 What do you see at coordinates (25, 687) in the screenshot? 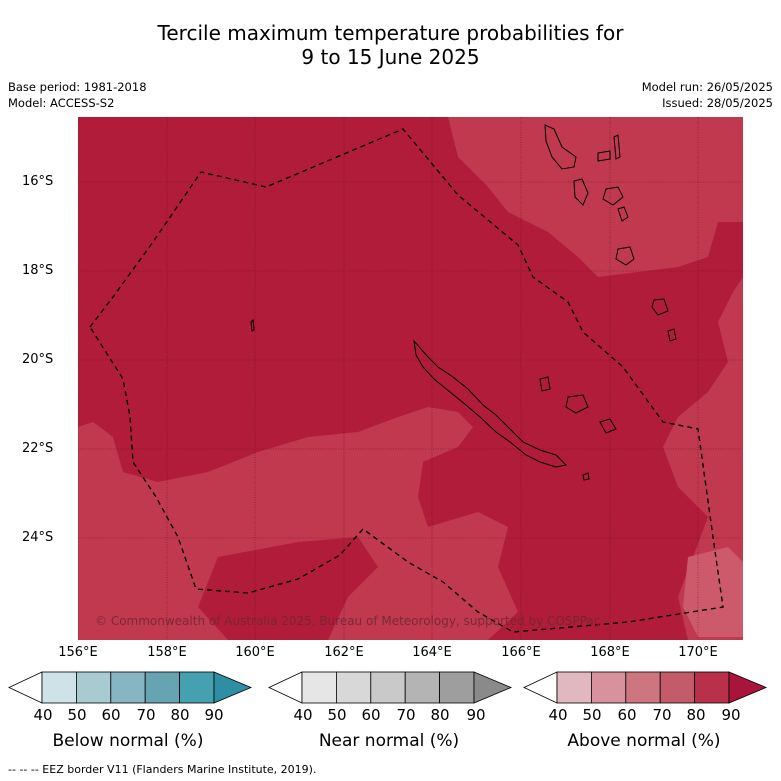
I see `below-min-triangle` at bounding box center [25, 687].